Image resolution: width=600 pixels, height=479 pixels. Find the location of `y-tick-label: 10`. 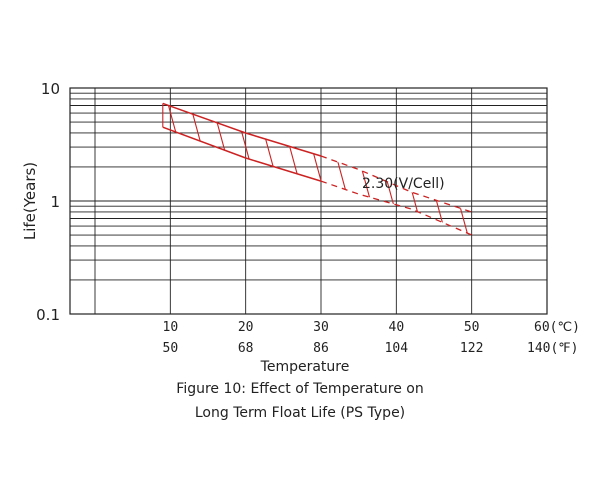

y-tick-label: 10 is located at coordinates (50, 89).